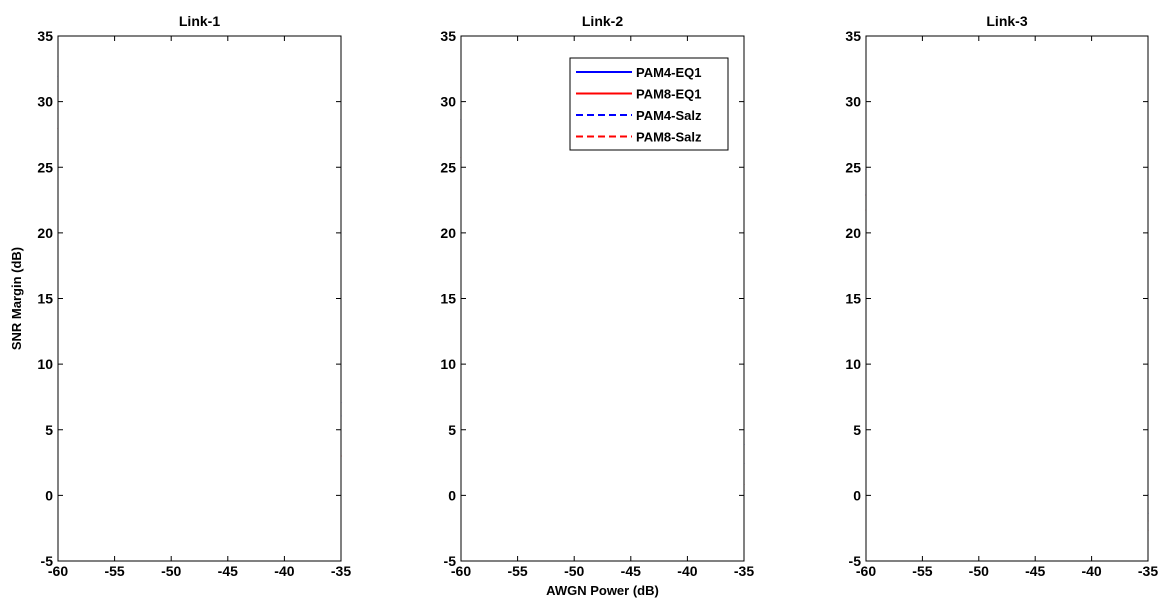 The image size is (1163, 604). I want to click on y-axis-label: SNR Margin (dB), so click(16, 298).